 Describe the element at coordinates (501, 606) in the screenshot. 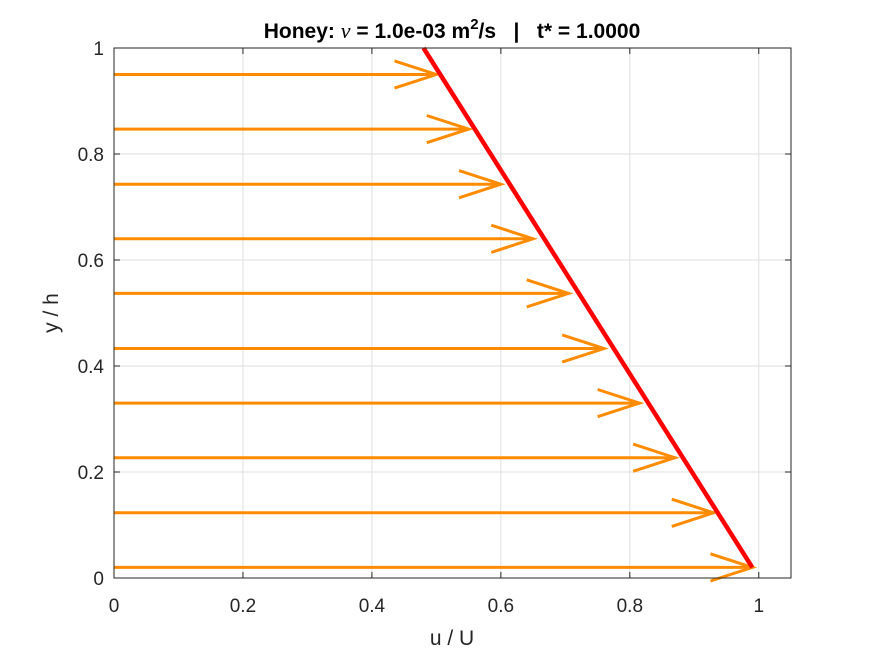

I see `x-tick-label: 0.6` at that location.